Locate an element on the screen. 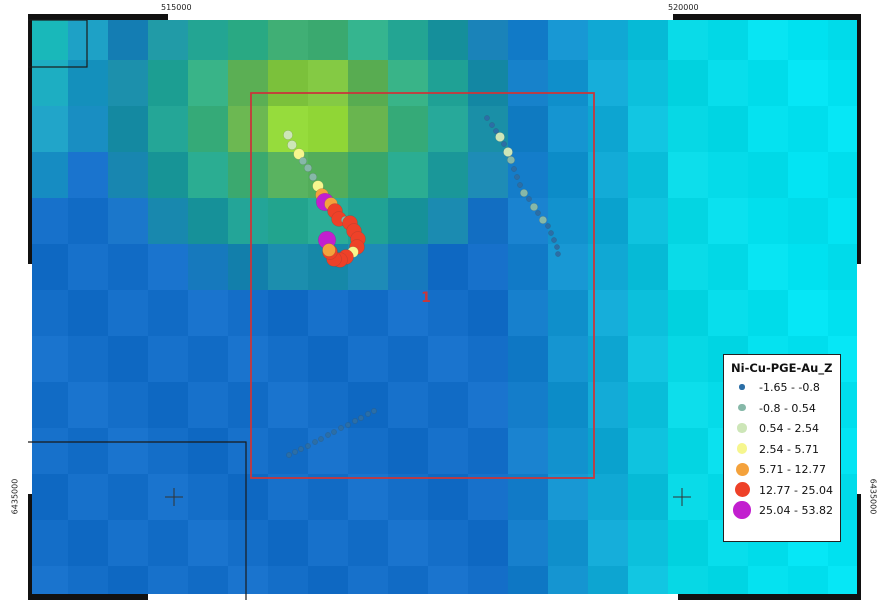 The width and height of the screenshot is (887, 602). crosshair-left is located at coordinates (174, 497).